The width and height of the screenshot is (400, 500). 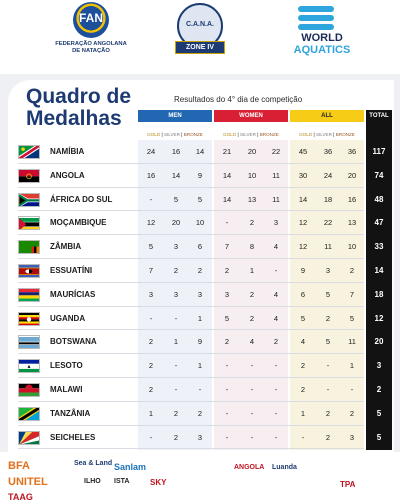 What do you see at coordinates (303, 318) in the screenshot?
I see `all-gold-cell: 5` at bounding box center [303, 318].